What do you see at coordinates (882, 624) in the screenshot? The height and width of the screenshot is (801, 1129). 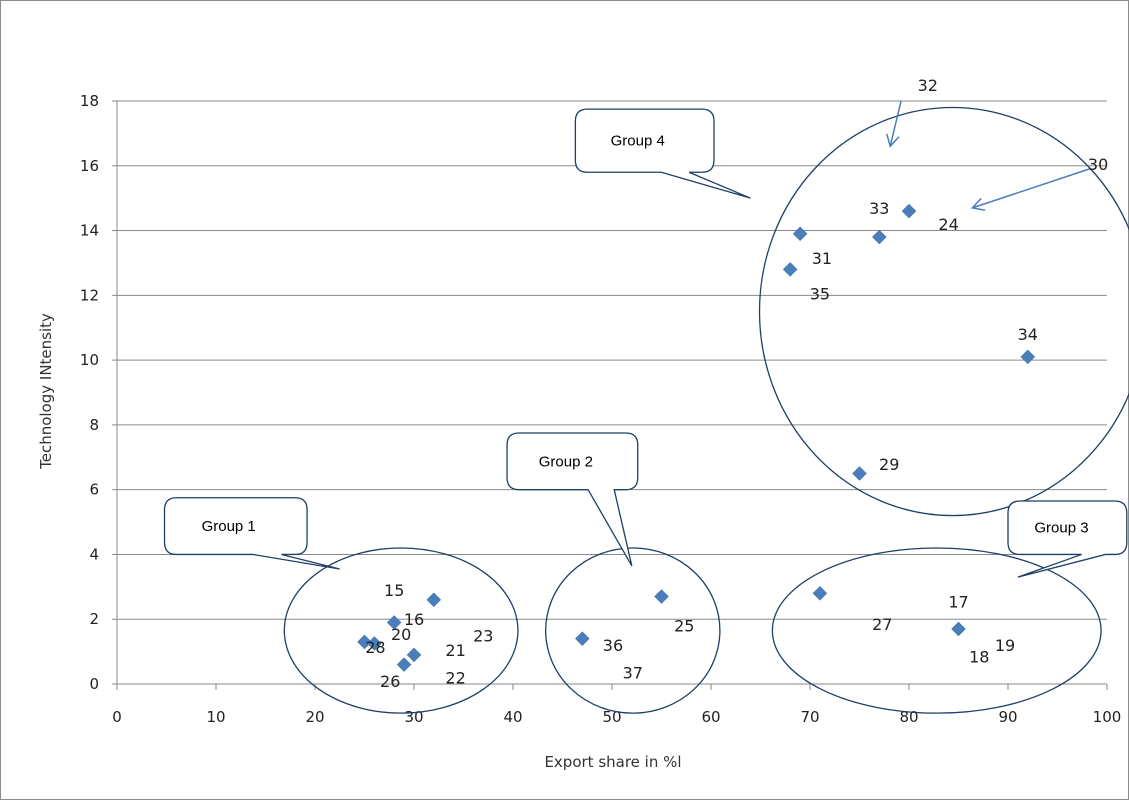 I see `point-label: 27` at bounding box center [882, 624].